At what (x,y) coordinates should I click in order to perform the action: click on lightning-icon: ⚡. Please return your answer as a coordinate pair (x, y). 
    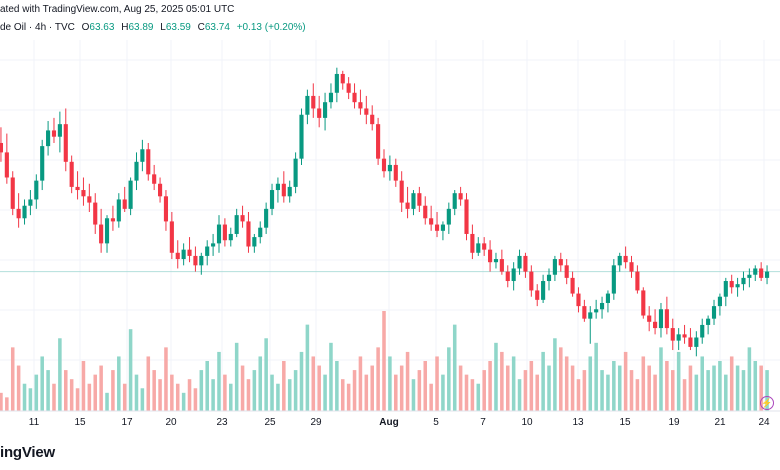
    Looking at the image, I should click on (767, 403).